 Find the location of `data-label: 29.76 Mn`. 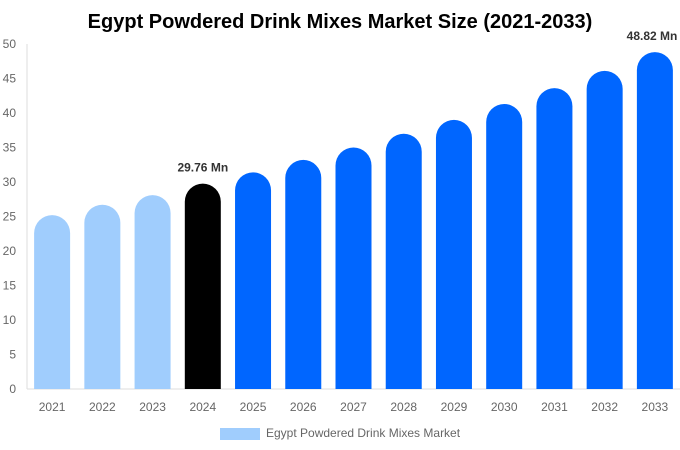

data-label: 29.76 Mn is located at coordinates (202, 168).